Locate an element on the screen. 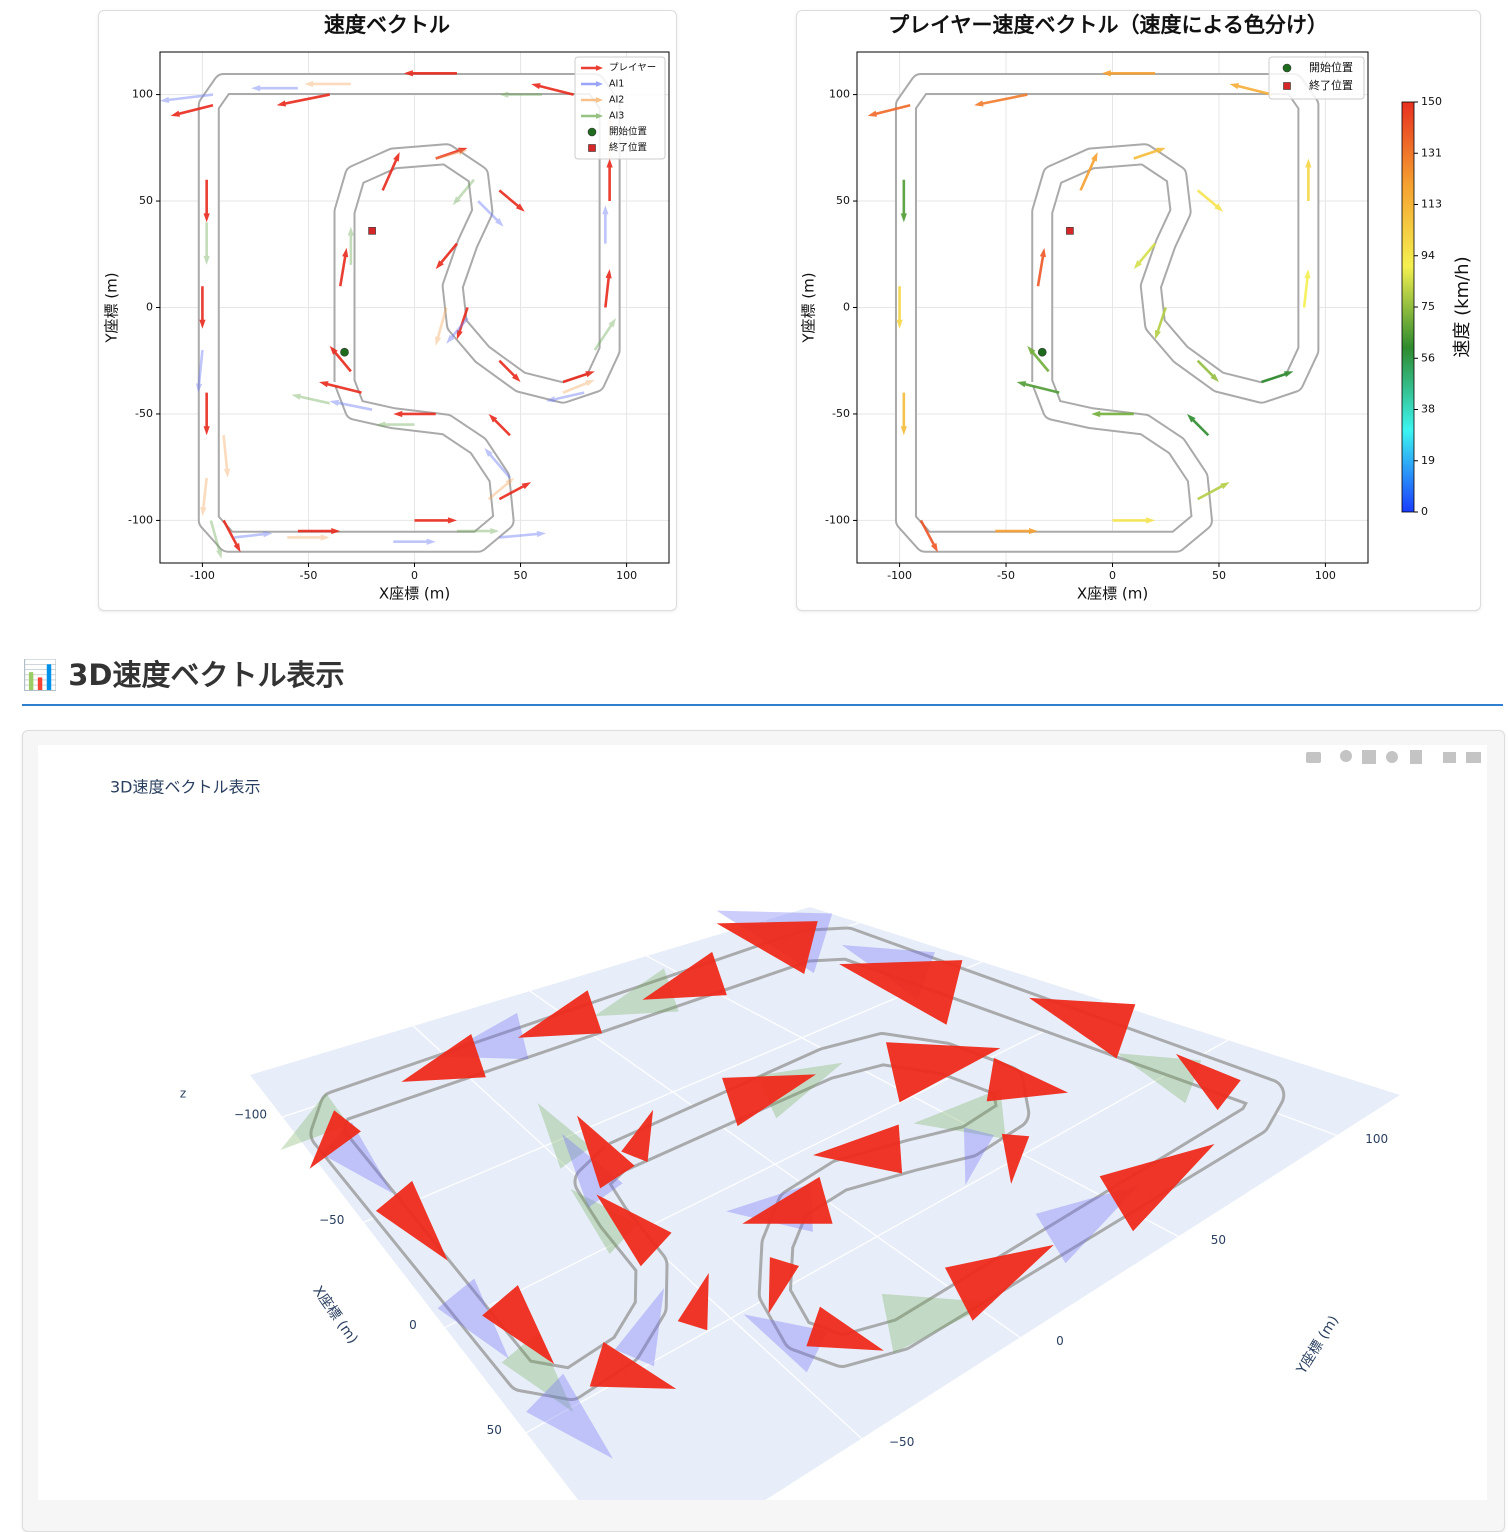 This screenshot has height=1532, width=1508. section-title: 📊 3D速度ベクトル表示 is located at coordinates (762, 679).